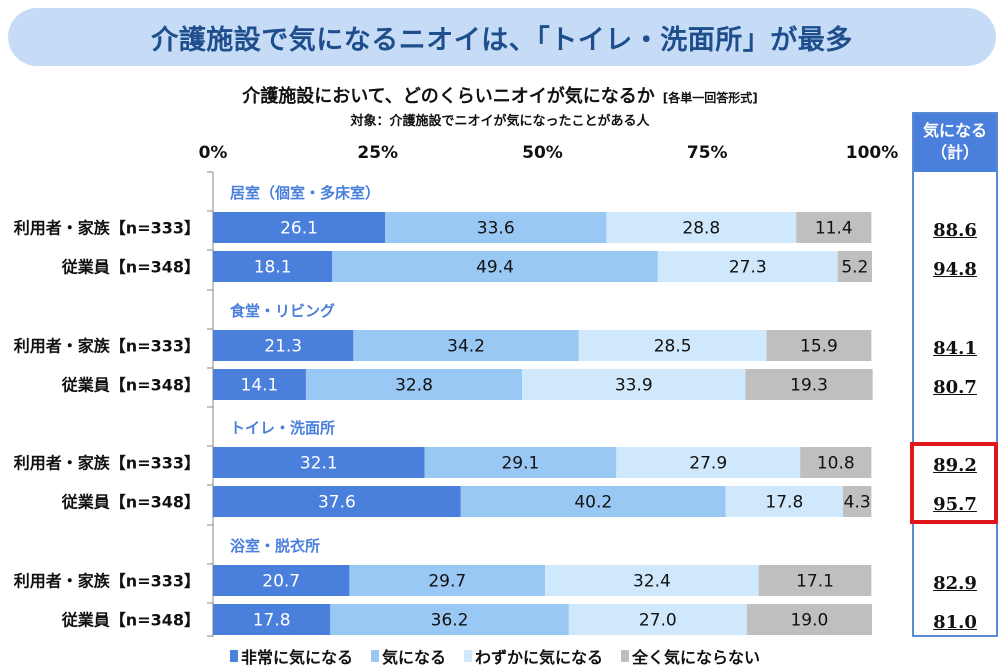 The width and height of the screenshot is (1000, 669). I want to click on data-label: 27.9, so click(708, 464).